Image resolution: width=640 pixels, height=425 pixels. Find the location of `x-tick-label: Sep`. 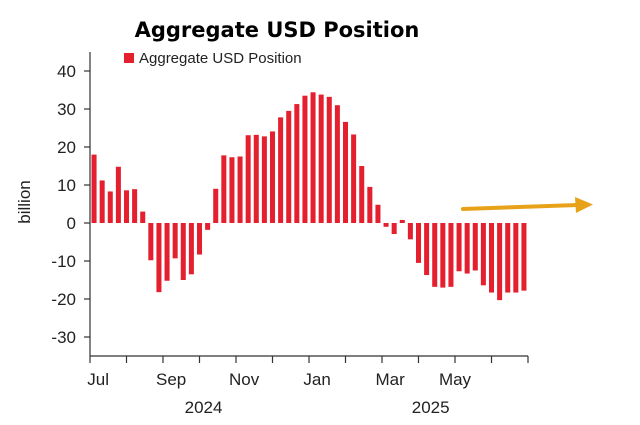

x-tick-label: Sep is located at coordinates (171, 379).